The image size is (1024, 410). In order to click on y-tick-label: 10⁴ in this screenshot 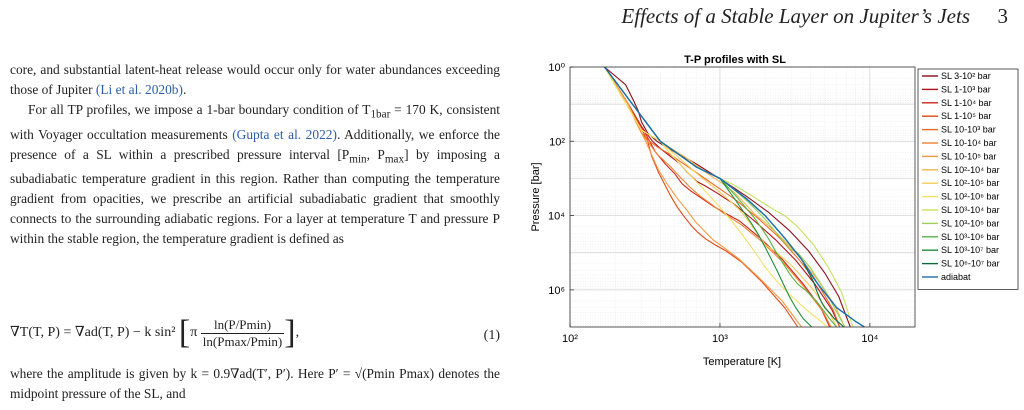, I will do `click(556, 217)`.